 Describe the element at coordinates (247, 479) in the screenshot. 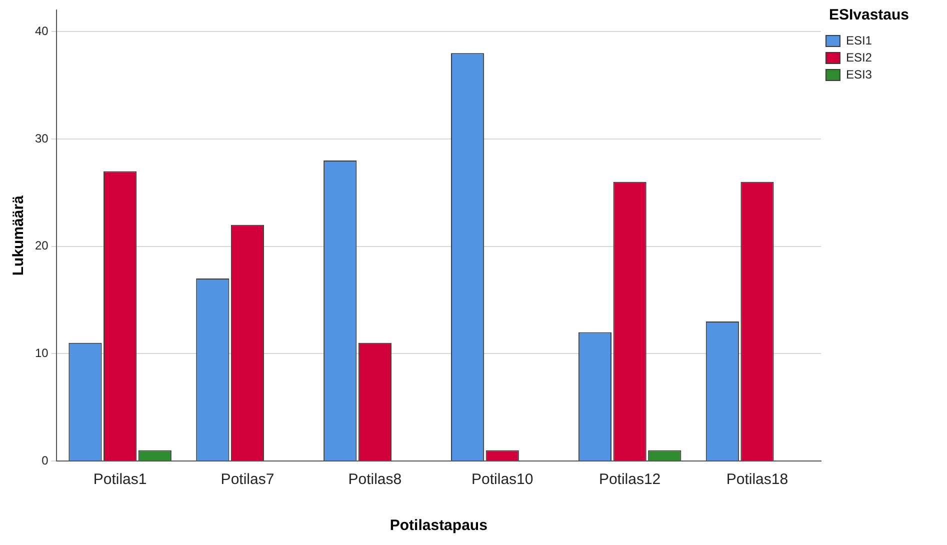

I see `x-tick-label: Potilas7` at that location.